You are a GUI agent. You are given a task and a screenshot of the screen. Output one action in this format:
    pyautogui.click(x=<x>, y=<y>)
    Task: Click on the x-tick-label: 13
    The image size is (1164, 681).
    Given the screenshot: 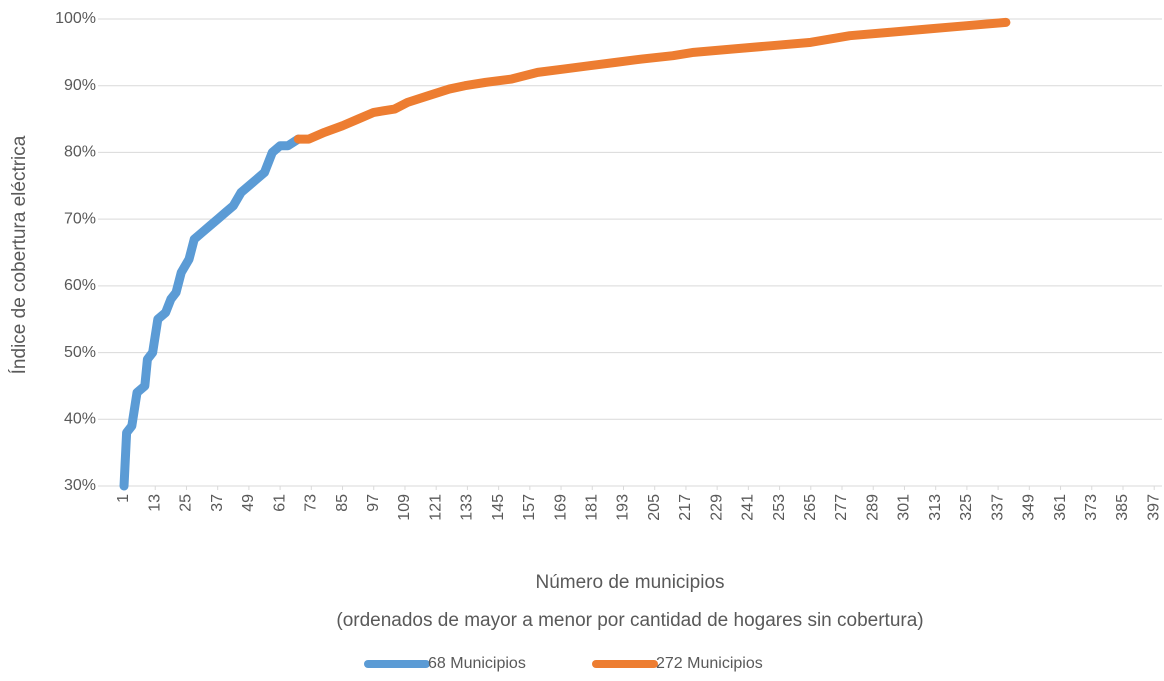 What is the action you would take?
    pyautogui.click(x=154, y=503)
    